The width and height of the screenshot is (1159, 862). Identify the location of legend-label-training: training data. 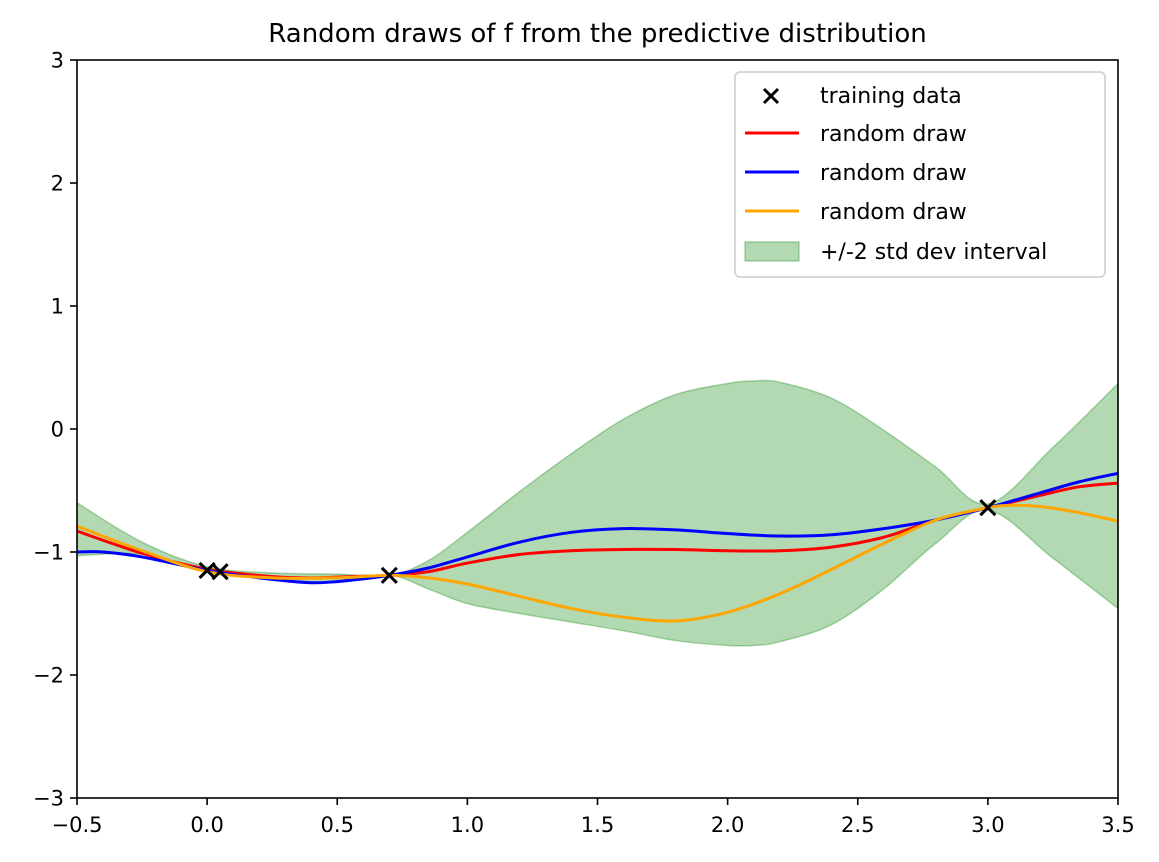
(891, 96).